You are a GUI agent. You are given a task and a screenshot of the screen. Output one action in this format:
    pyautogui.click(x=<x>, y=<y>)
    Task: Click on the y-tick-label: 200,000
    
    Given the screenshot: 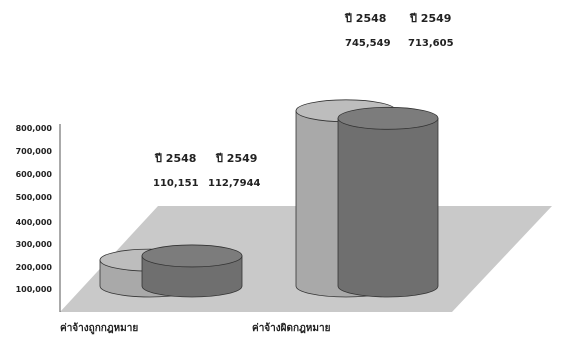 What is the action you would take?
    pyautogui.click(x=34, y=267)
    